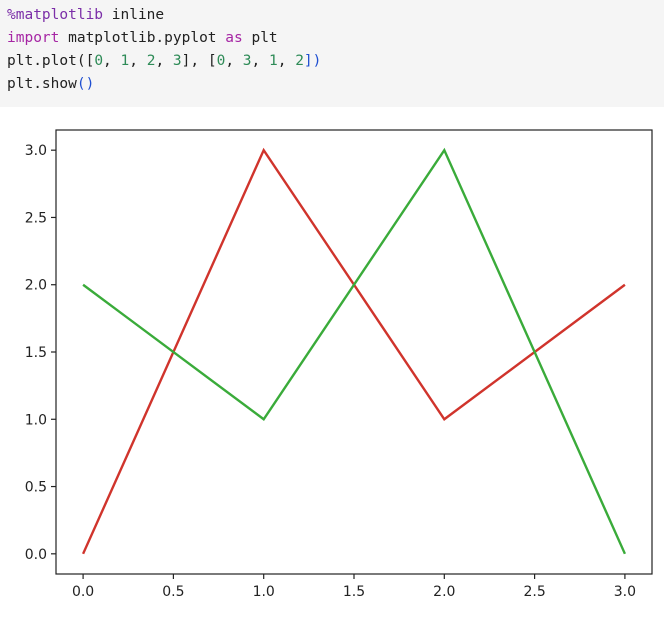  I want to click on code-token: (), so click(85, 84).